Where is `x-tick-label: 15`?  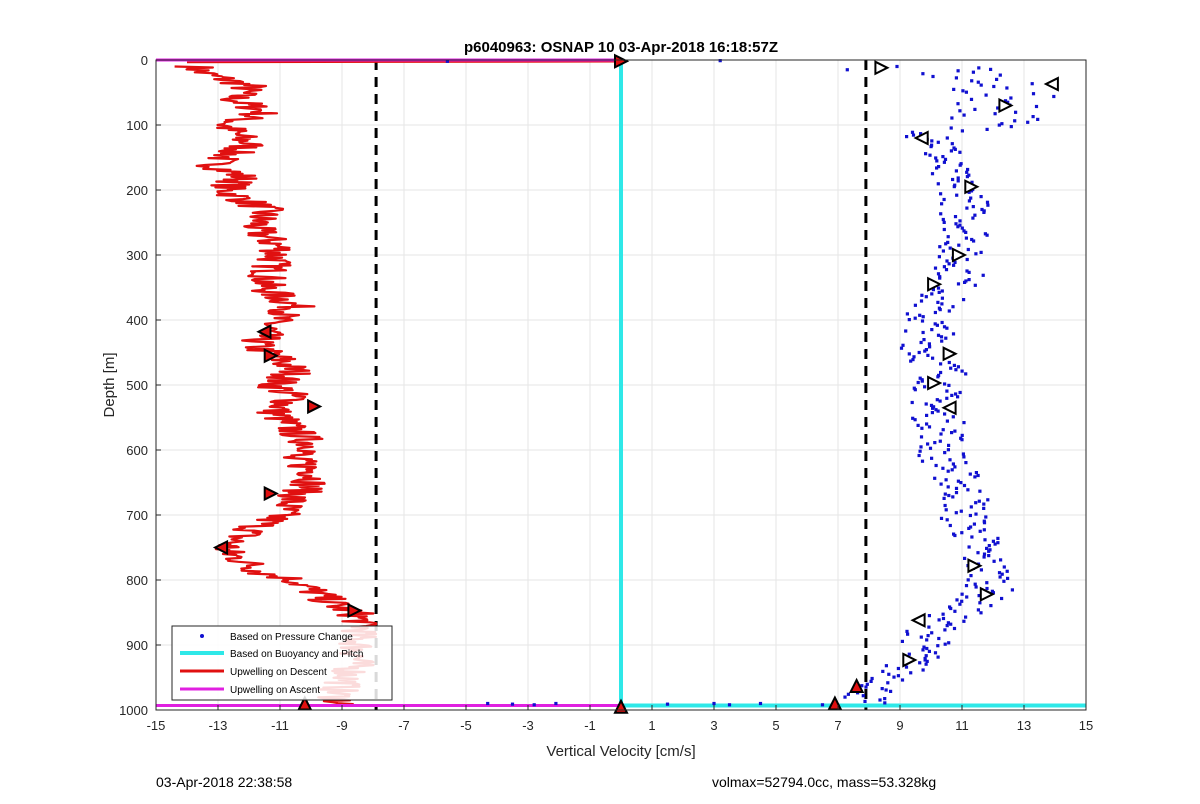
x-tick-label: 15 is located at coordinates (1086, 725).